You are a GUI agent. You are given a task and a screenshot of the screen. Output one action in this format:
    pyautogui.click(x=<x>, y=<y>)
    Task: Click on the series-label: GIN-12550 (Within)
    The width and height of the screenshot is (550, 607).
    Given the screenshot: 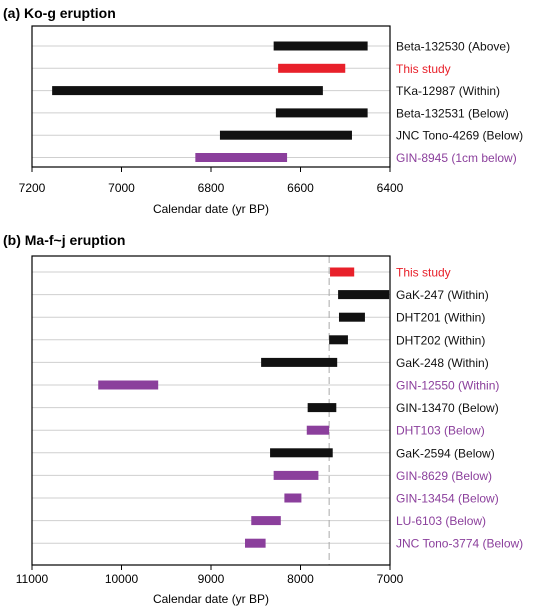 What is the action you would take?
    pyautogui.click(x=447, y=386)
    